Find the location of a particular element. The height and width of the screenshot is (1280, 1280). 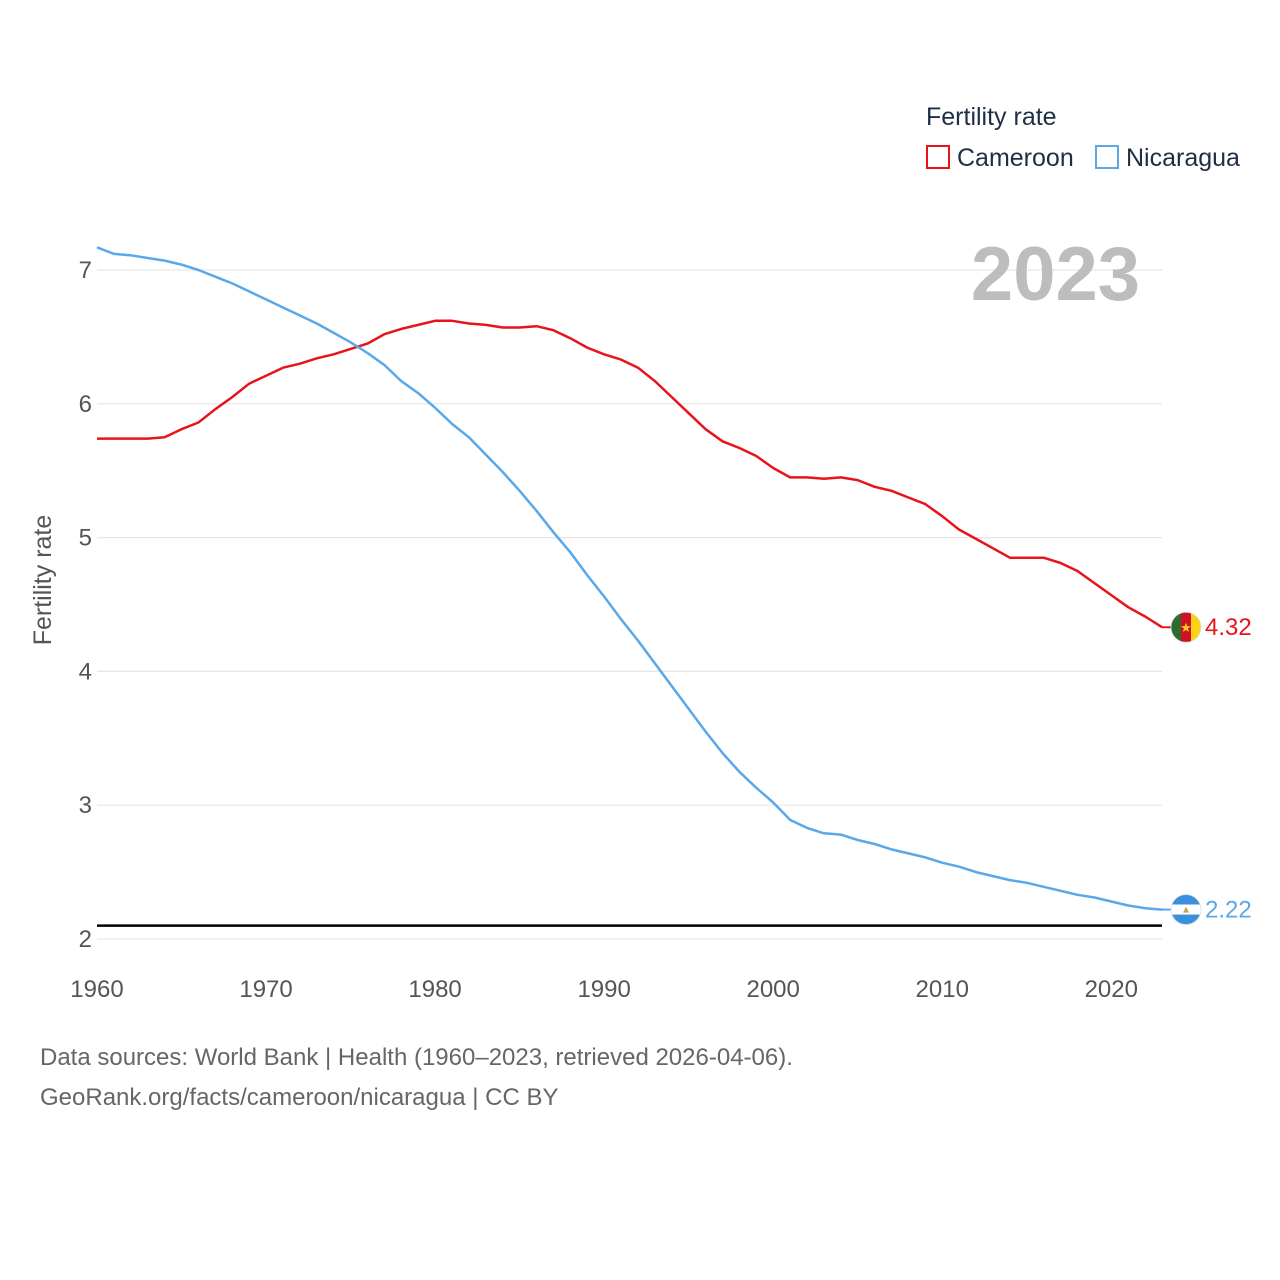

cameroon-flag-icon: ★ is located at coordinates (1182, 627).